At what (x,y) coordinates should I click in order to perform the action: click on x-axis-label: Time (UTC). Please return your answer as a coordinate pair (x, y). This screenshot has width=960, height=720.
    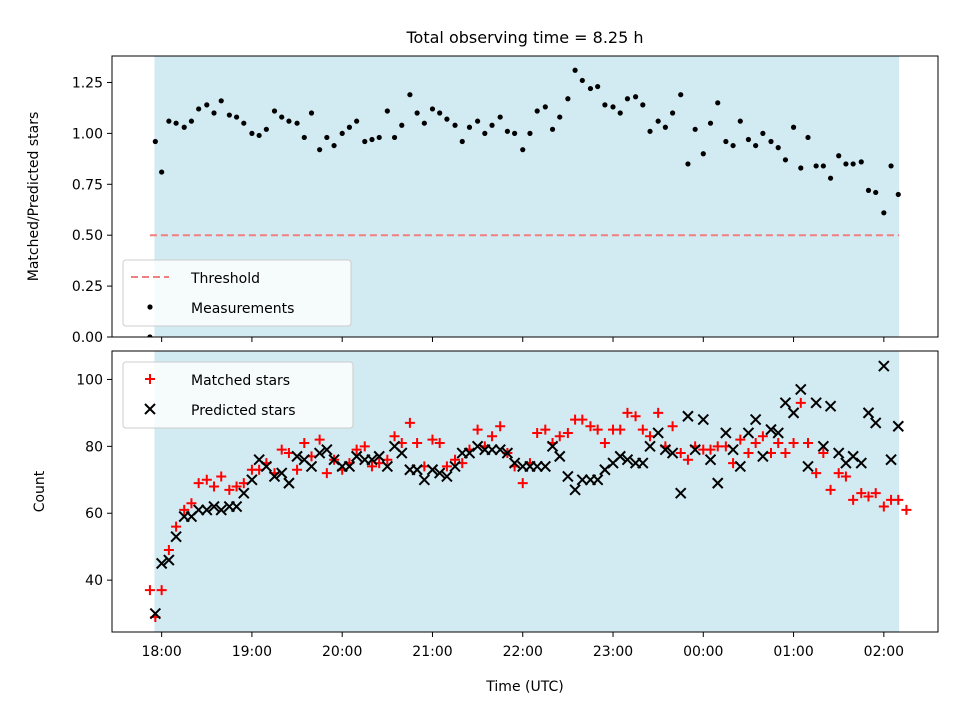
    Looking at the image, I should click on (524, 687).